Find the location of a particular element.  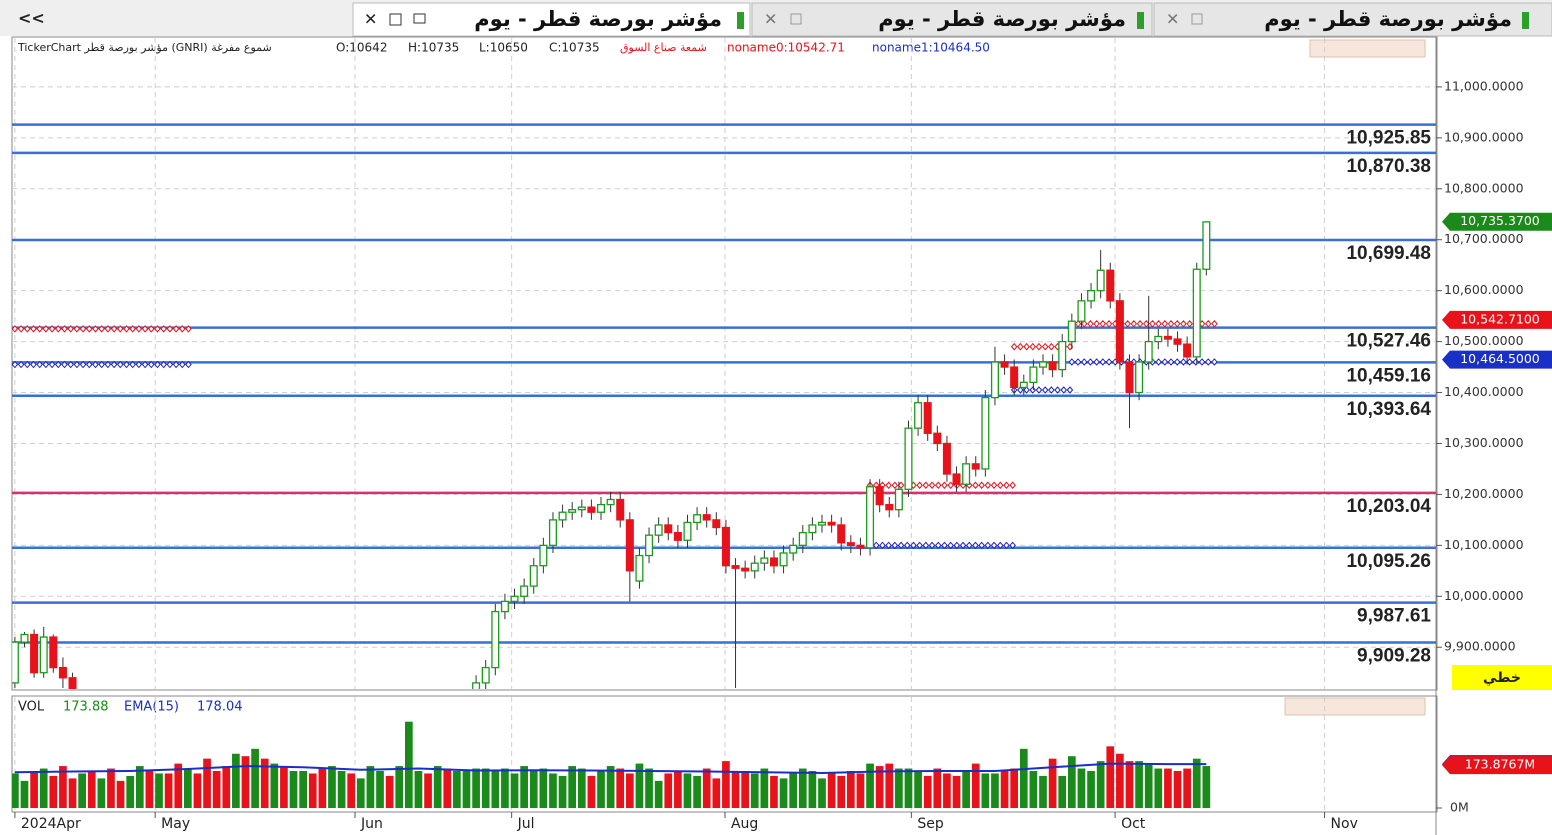

y-tick-label: 0M is located at coordinates (1459, 807).